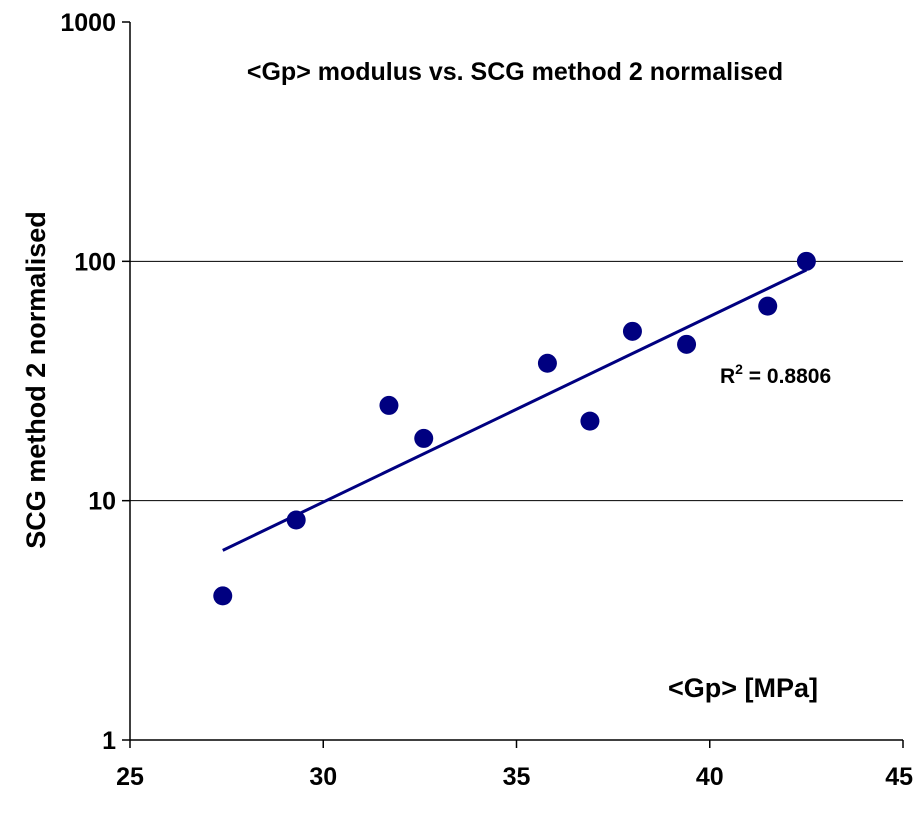 This screenshot has height=815, width=915. What do you see at coordinates (323, 777) in the screenshot?
I see `x-tick-label: 30` at bounding box center [323, 777].